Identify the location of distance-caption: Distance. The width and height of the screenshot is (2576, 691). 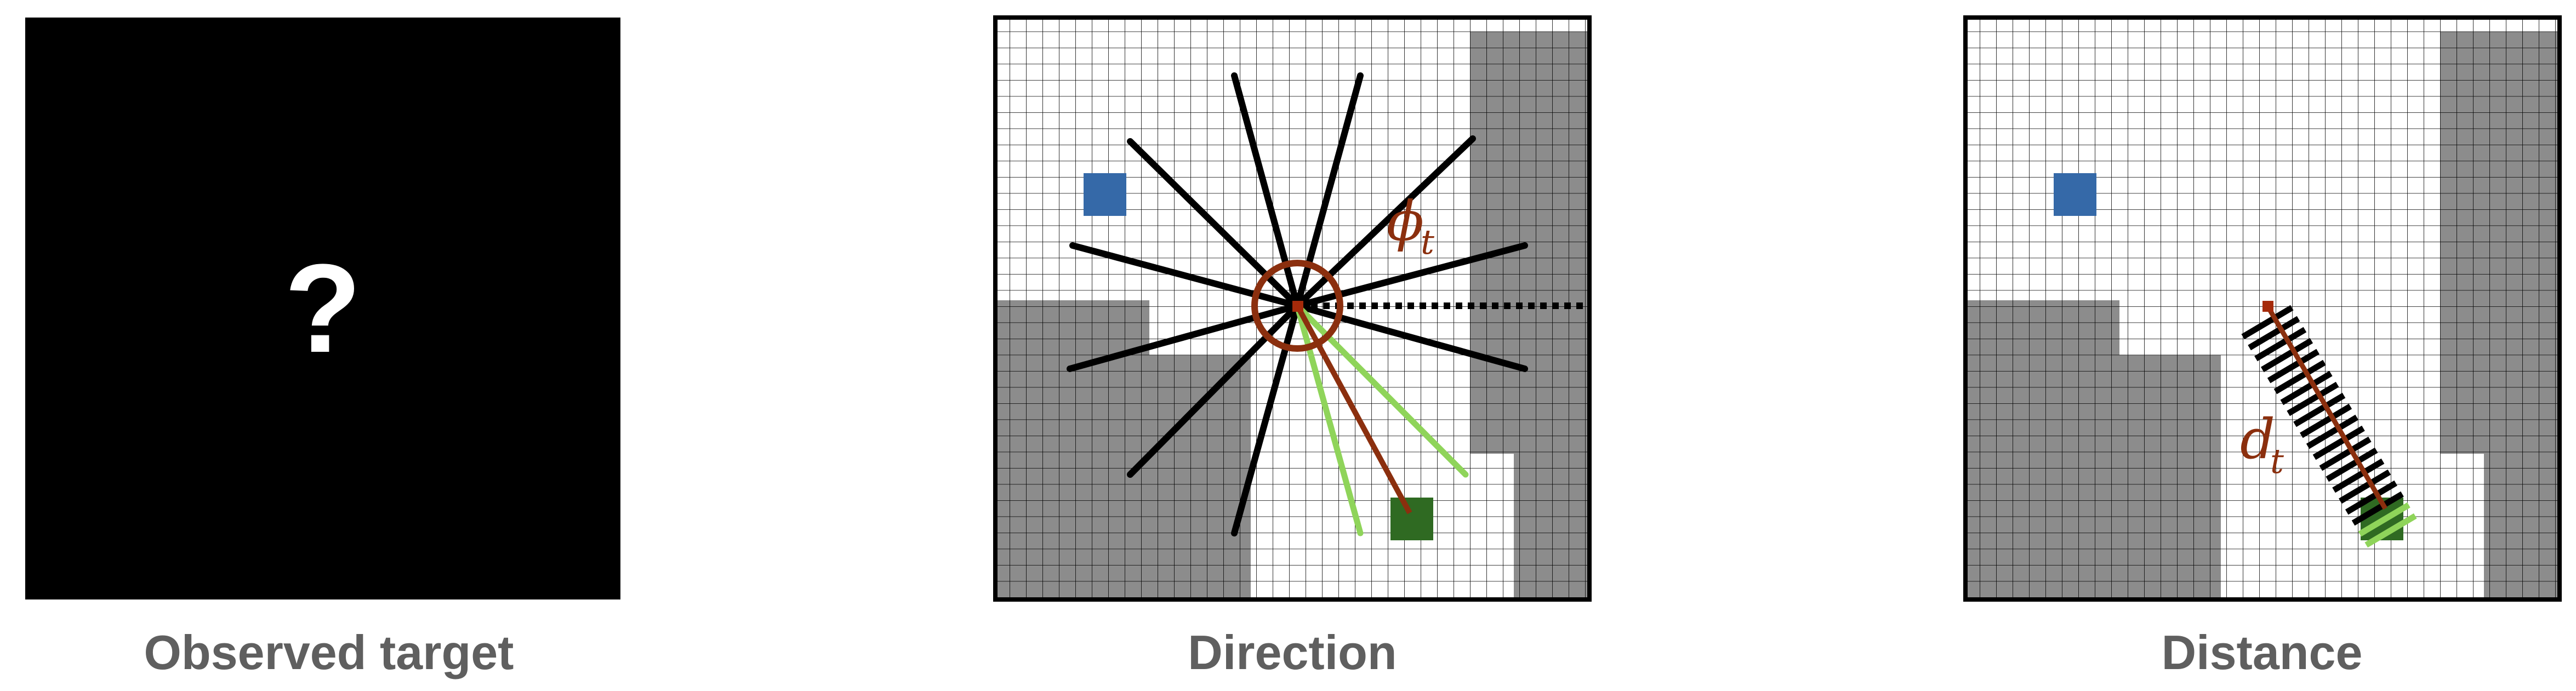
(2262, 652).